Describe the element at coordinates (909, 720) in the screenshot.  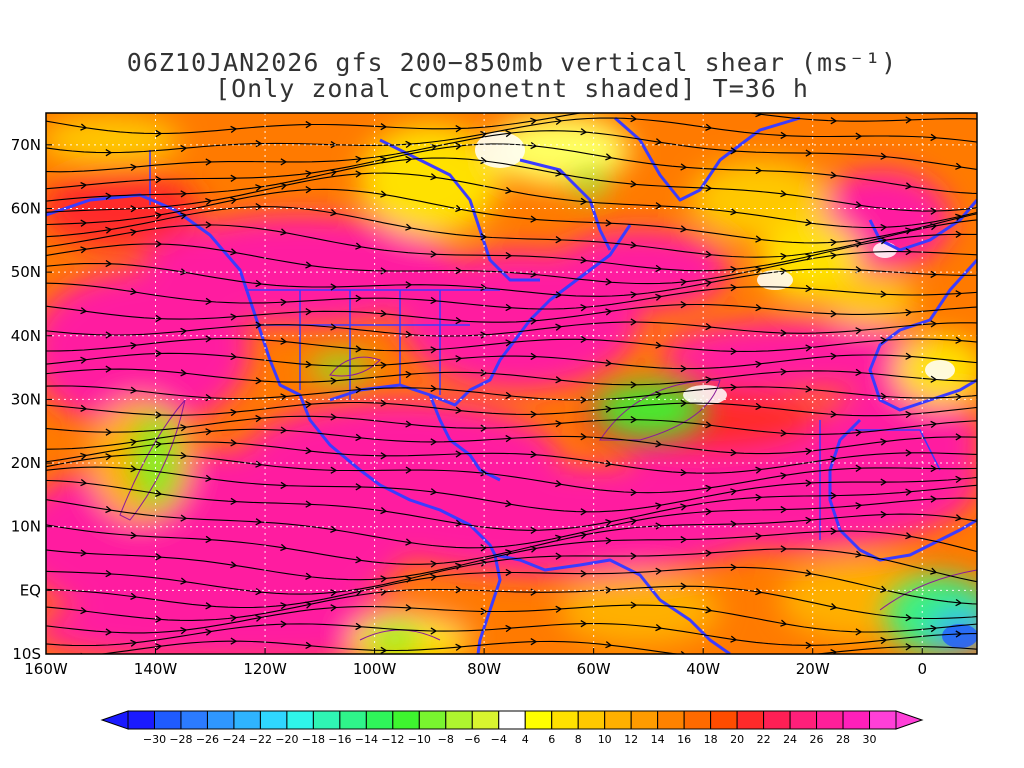
I see `colorbar-over-arrow` at that location.